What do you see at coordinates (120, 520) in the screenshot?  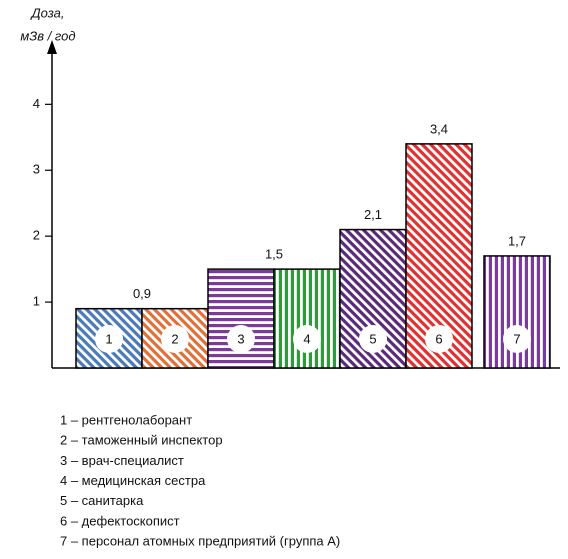 I see `legend-entry: 6 – дефектоскопист` at bounding box center [120, 520].